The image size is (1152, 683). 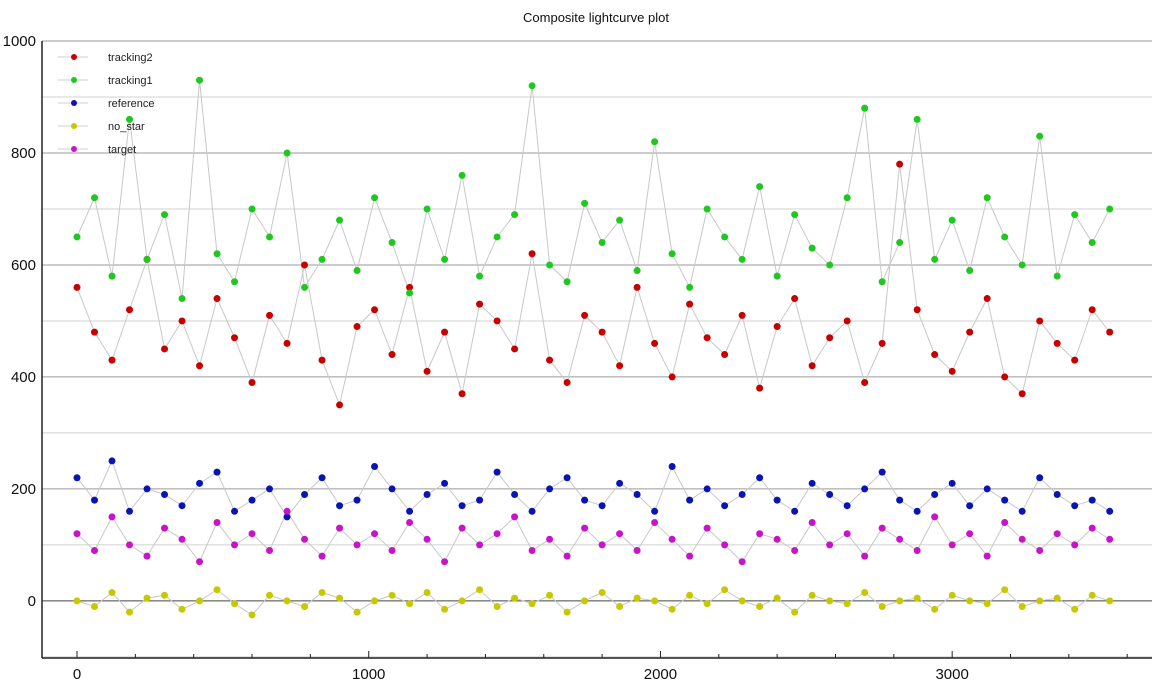 I want to click on series-line-target, so click(x=593, y=536).